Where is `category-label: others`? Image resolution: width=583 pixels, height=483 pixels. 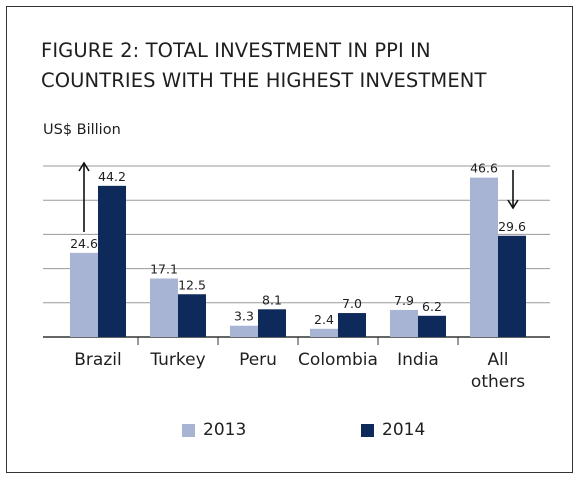 category-label: others is located at coordinates (498, 382).